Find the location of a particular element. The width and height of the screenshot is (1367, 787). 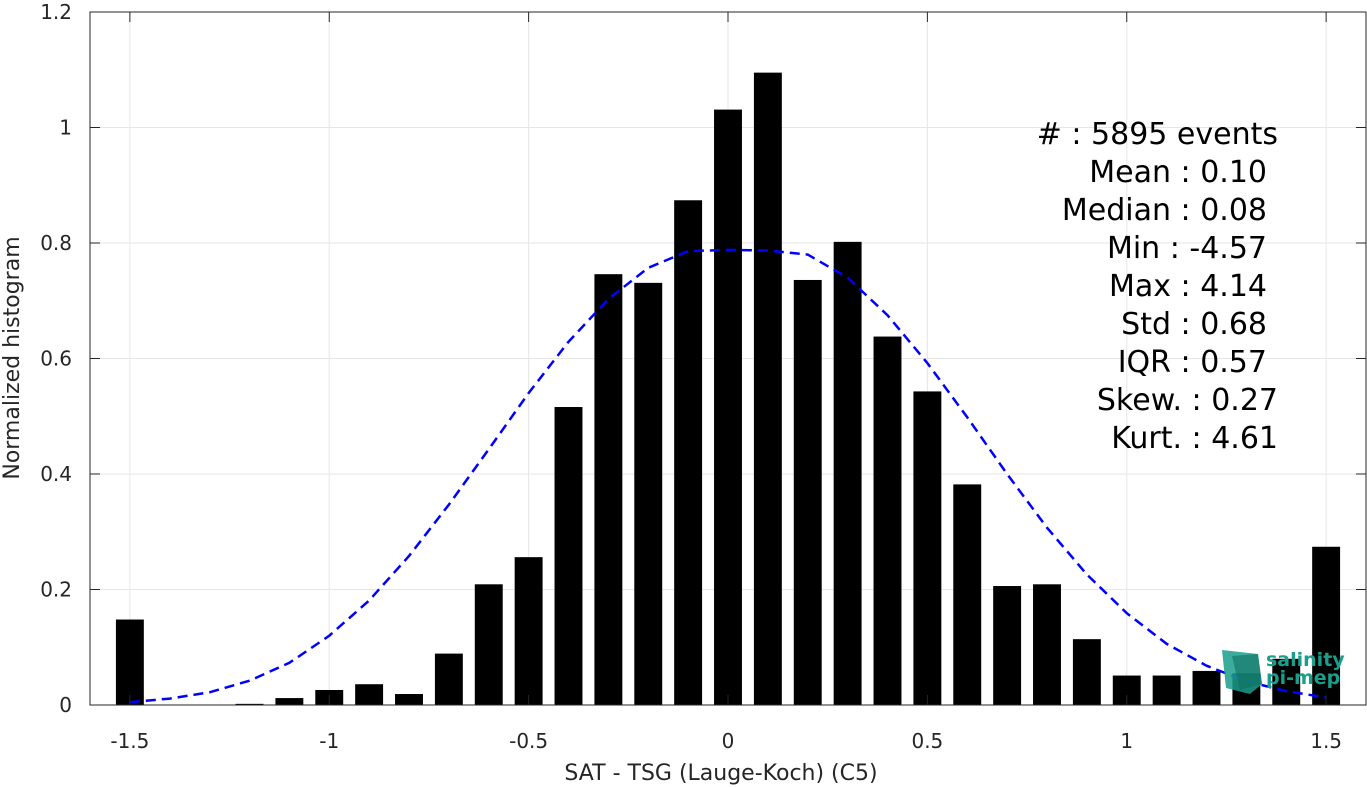

x-tick-label: -0.5 is located at coordinates (528, 741).